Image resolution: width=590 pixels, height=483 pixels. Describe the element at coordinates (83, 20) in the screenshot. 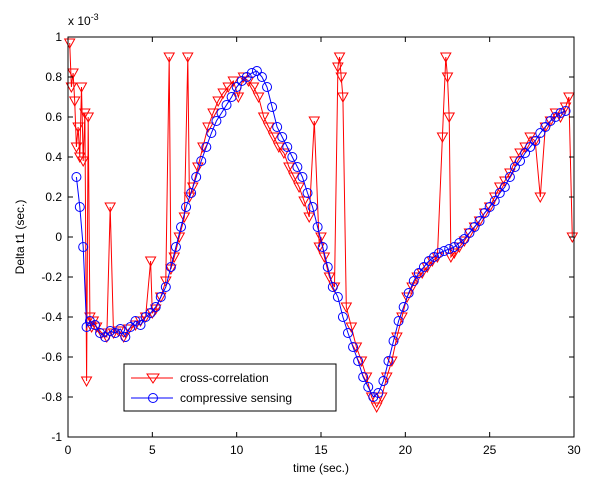

I see `y-exponent-label: x 10-3` at that location.